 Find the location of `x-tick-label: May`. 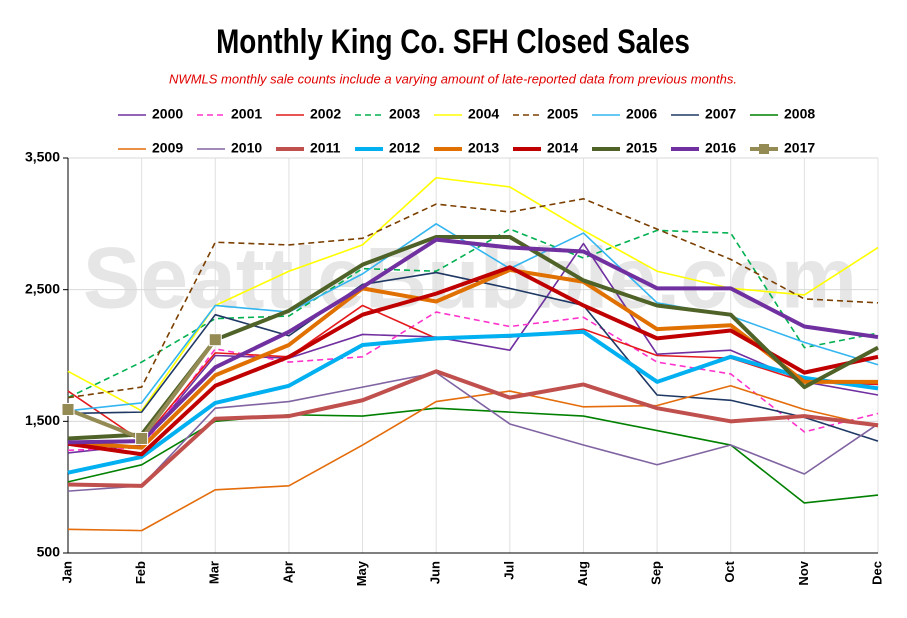

x-tick-label: May is located at coordinates (361, 573).